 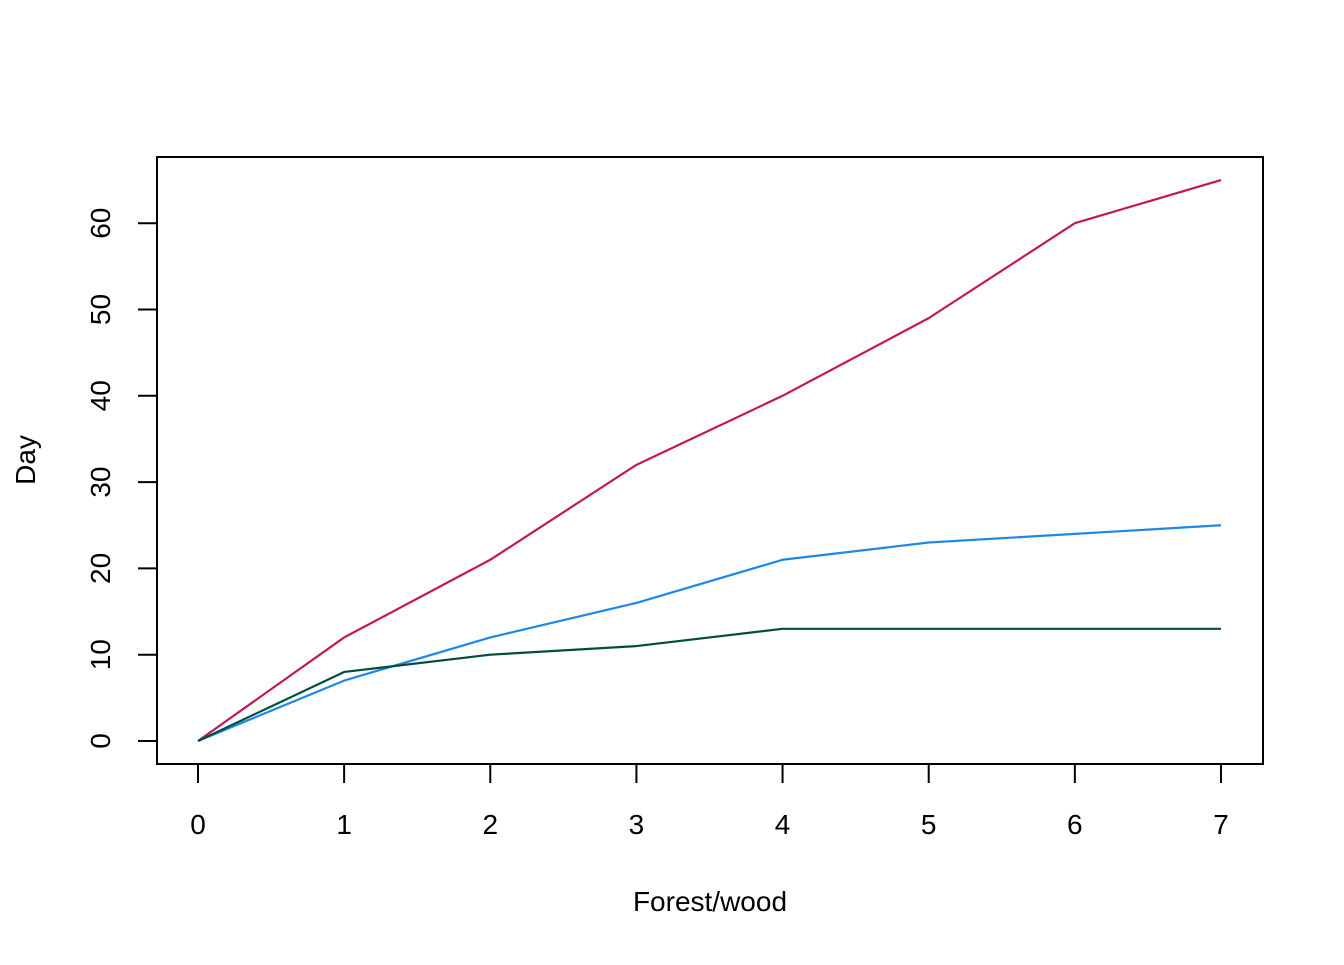 What do you see at coordinates (100, 309) in the screenshot?
I see `y-tick-label: 50` at bounding box center [100, 309].